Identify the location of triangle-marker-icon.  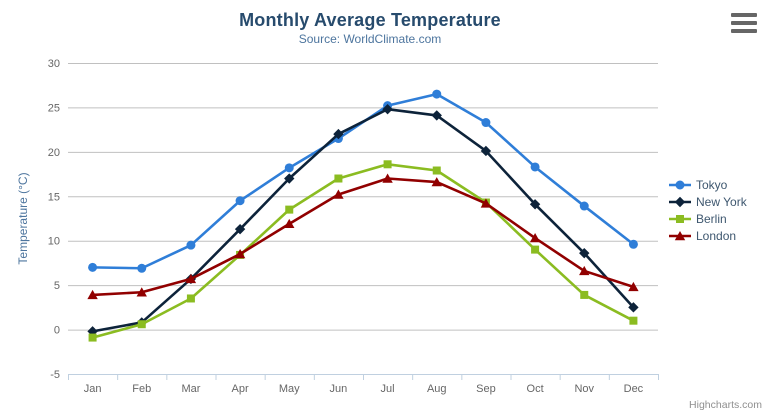
(680, 235).